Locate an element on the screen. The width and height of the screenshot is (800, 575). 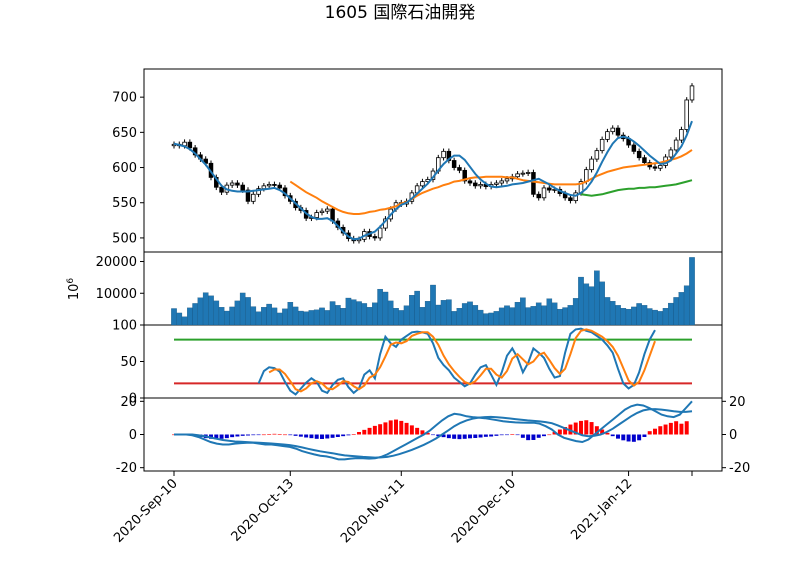
x-tick-label: 2020-Oct-13 is located at coordinates (263, 510).